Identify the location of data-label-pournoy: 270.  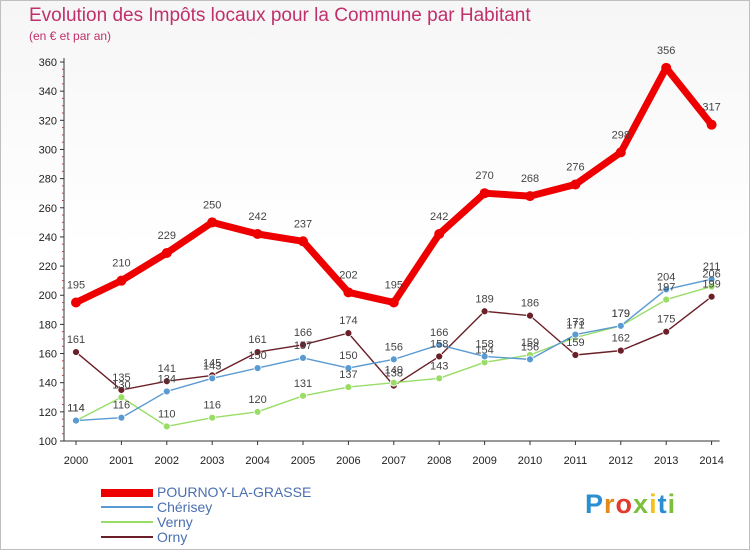
(484, 176).